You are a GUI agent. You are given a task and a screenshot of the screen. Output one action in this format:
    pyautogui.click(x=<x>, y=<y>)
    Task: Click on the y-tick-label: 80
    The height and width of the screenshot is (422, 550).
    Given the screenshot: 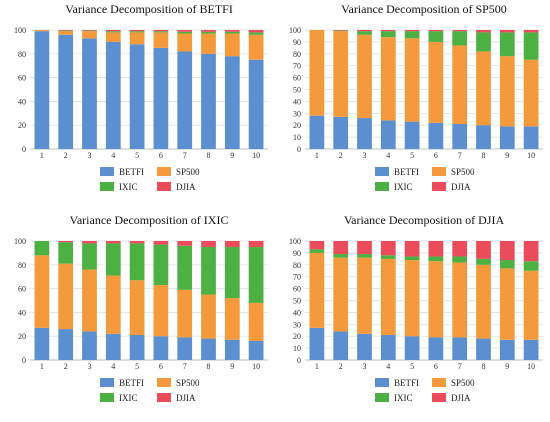 What is the action you would take?
    pyautogui.click(x=22, y=54)
    